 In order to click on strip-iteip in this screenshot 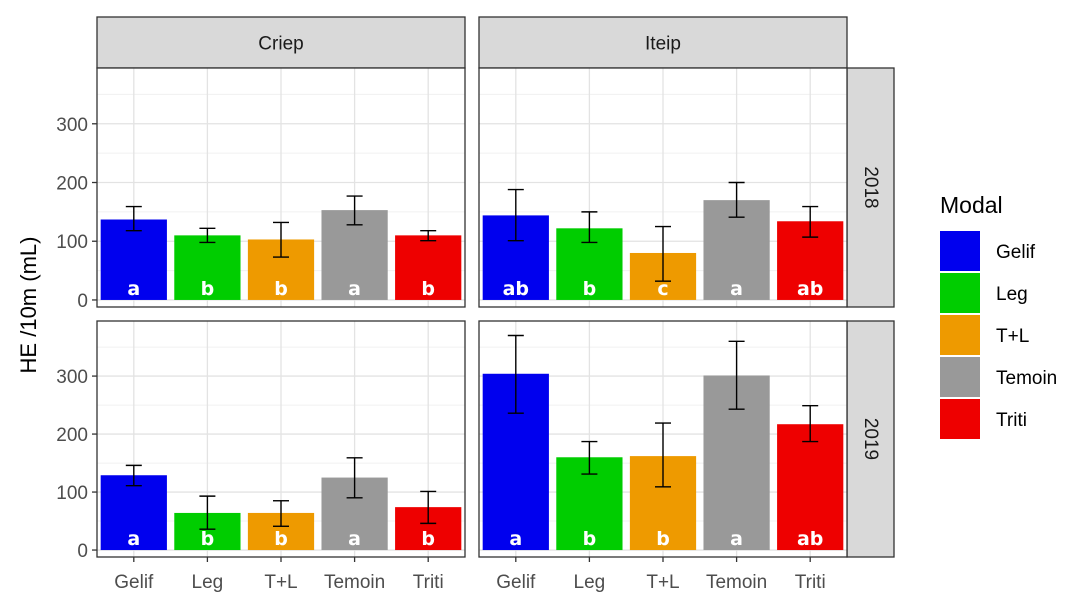, I will do `click(663, 42)`.